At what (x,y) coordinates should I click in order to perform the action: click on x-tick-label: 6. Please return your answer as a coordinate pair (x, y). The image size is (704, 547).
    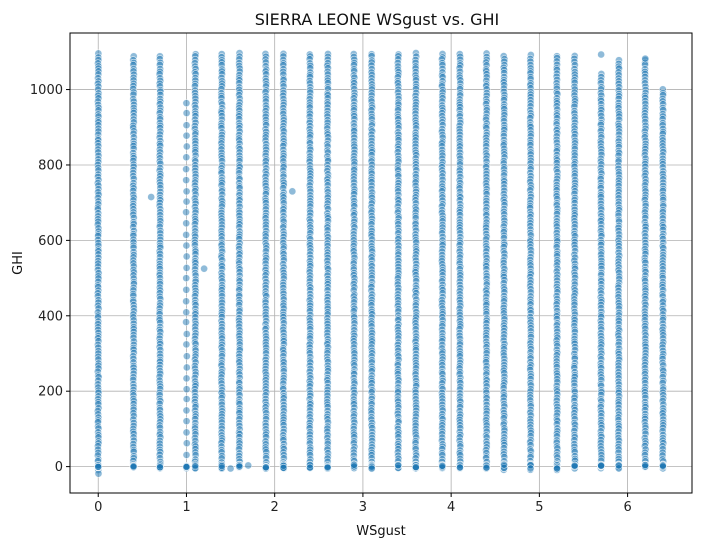
    Looking at the image, I should click on (627, 507).